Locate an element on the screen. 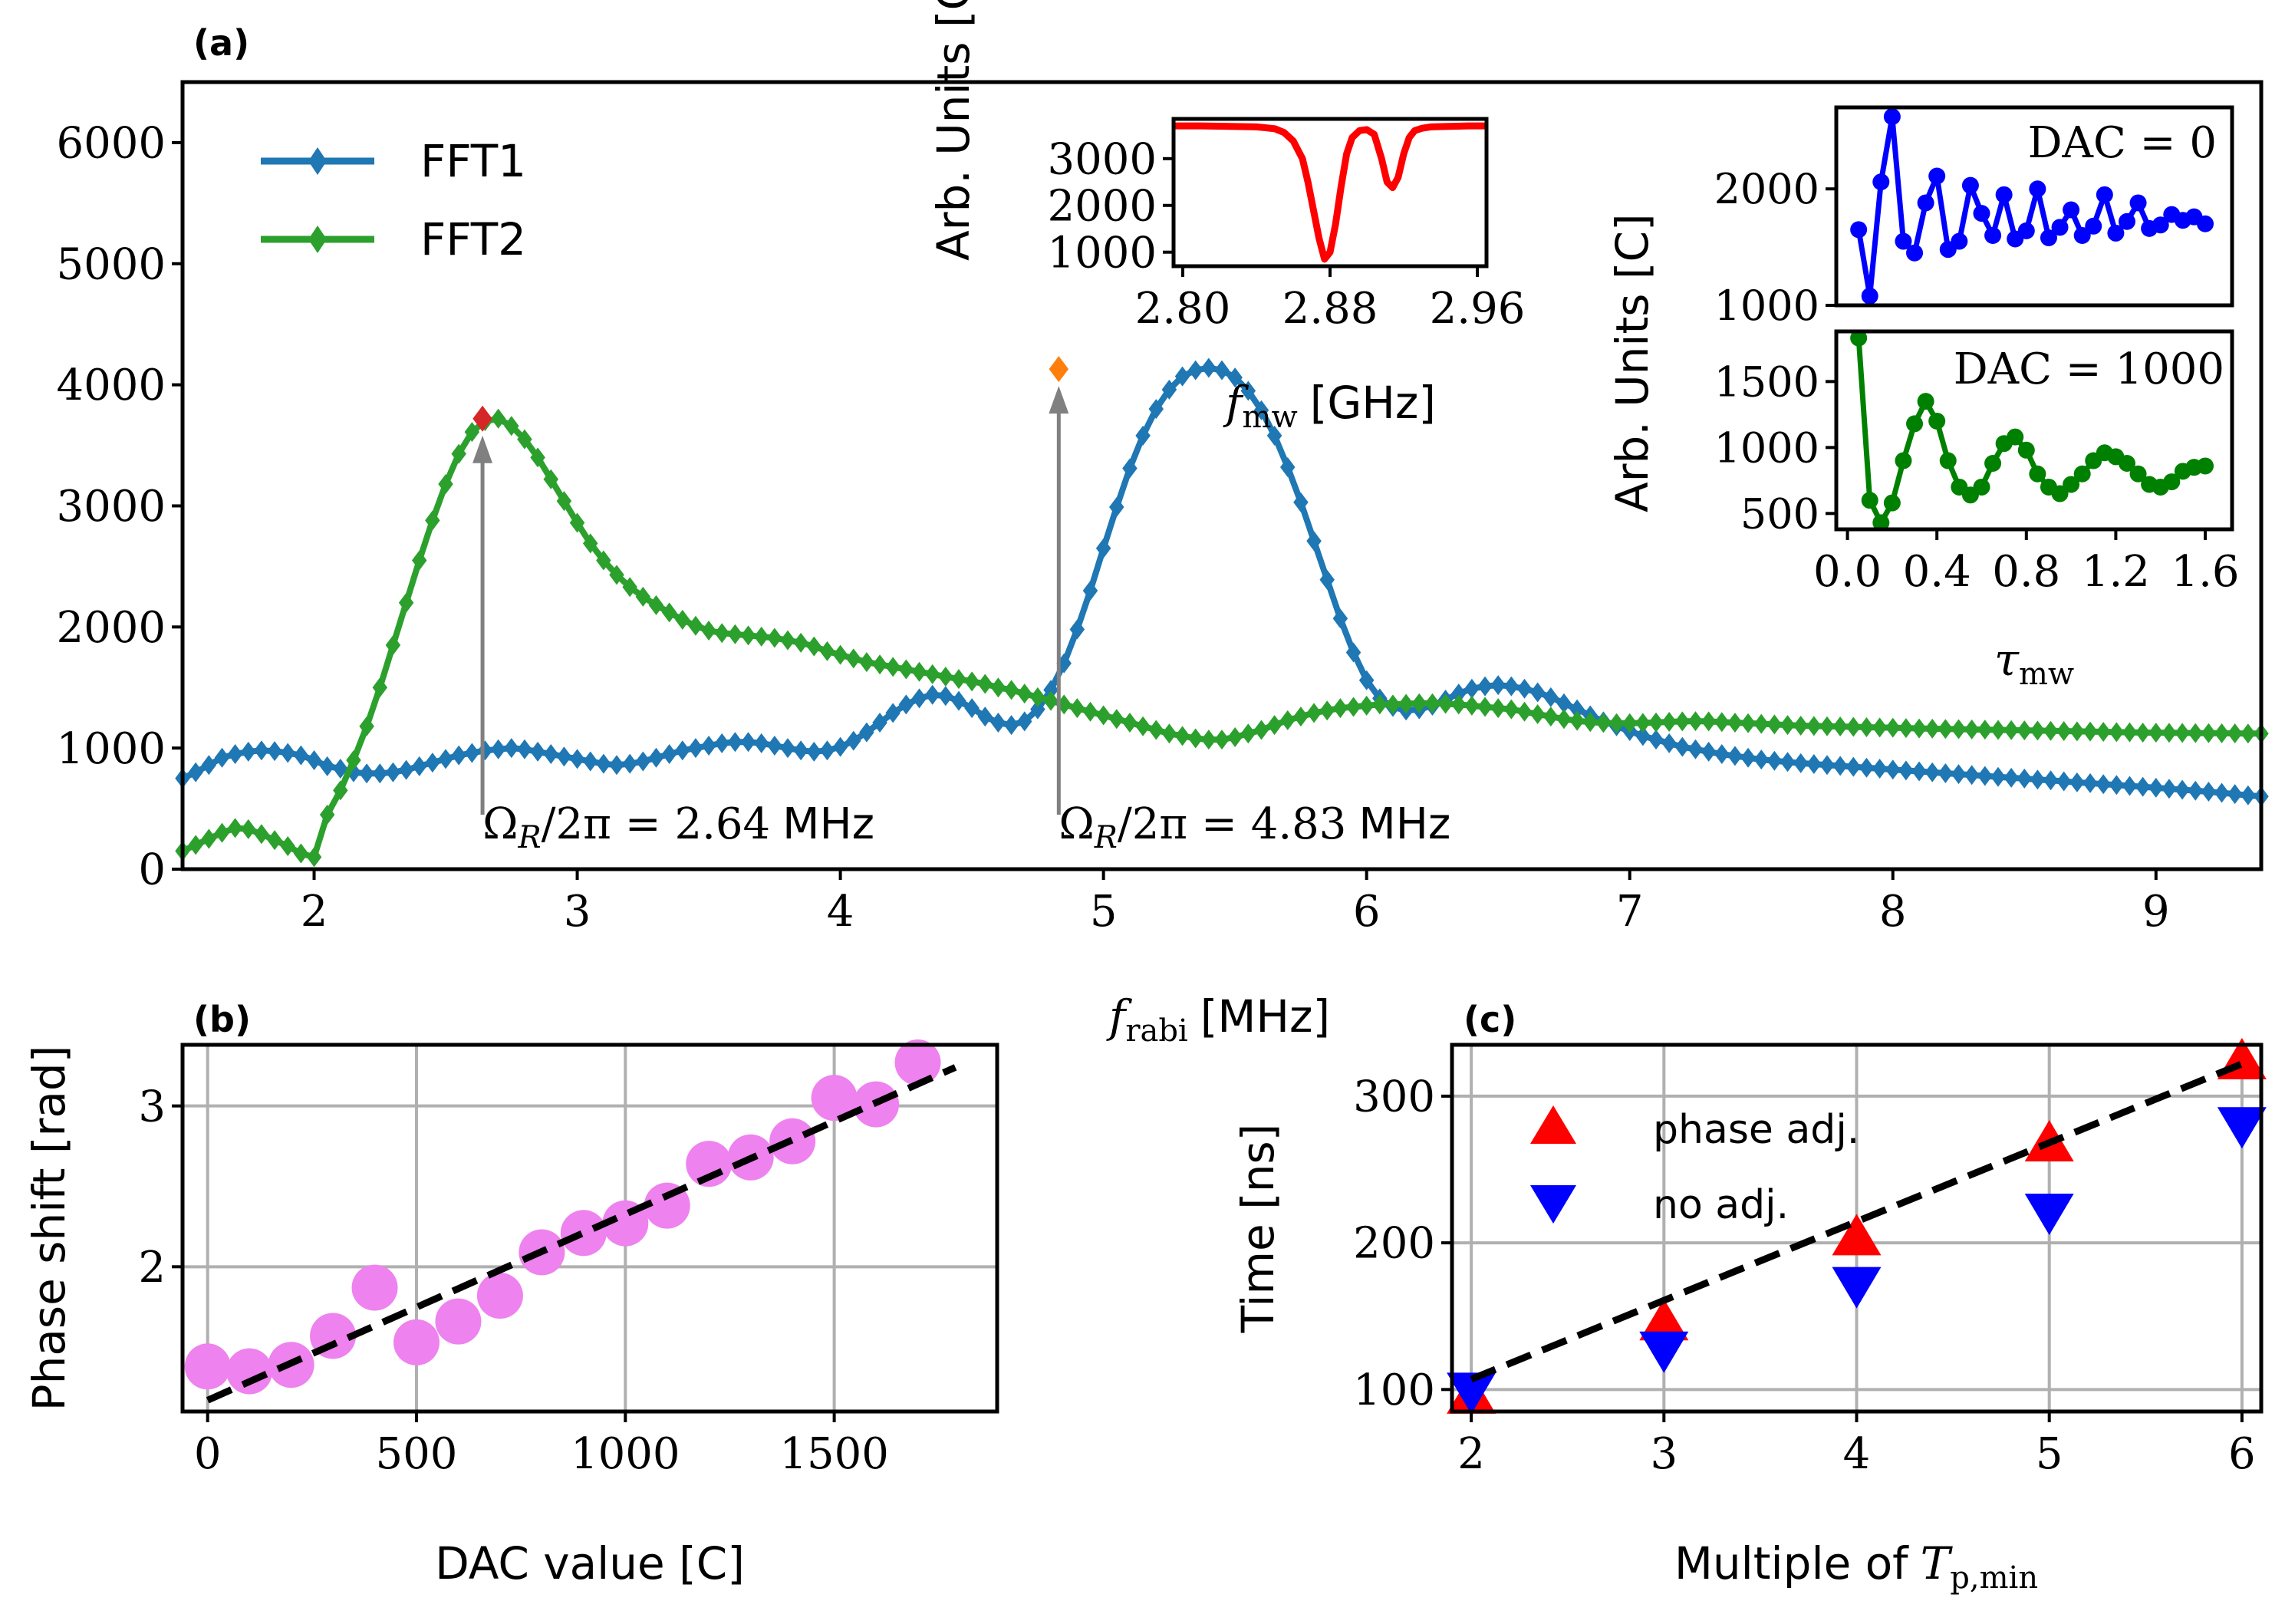 This screenshot has width=2285, height=1624. y-tick-label: 3 is located at coordinates (152, 1107).